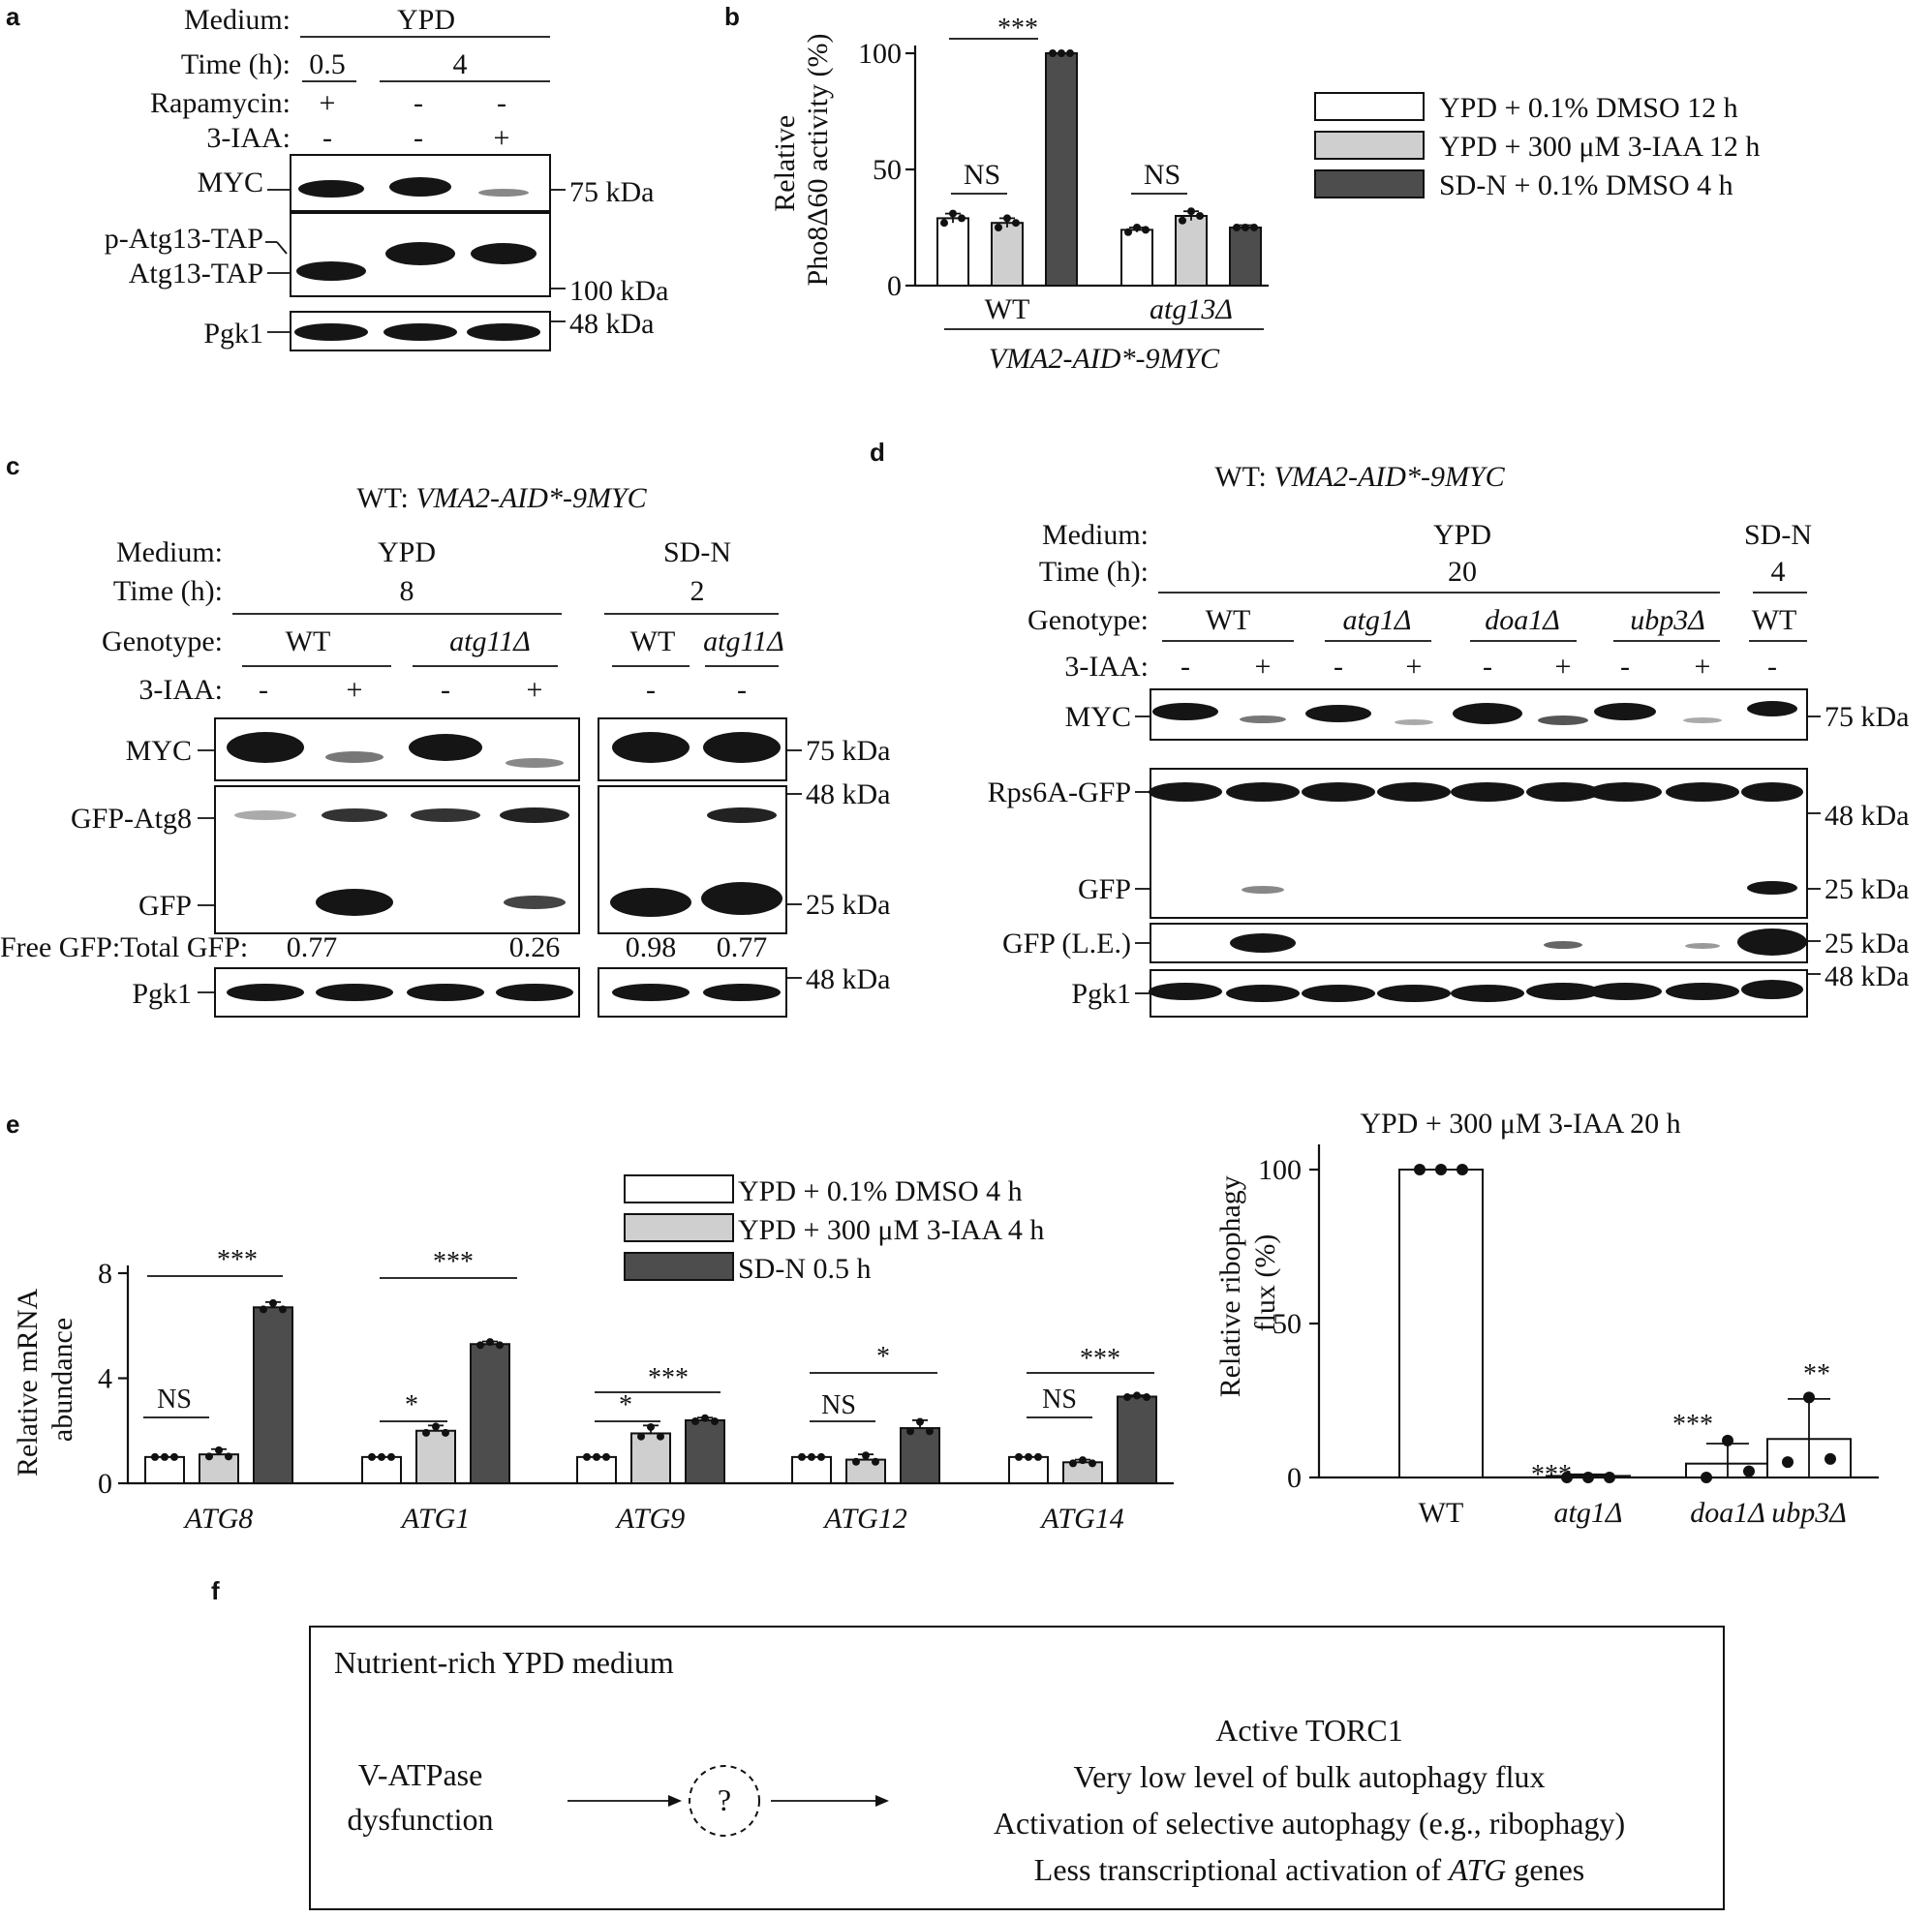  Describe the element at coordinates (230, 182) in the screenshot. I see `a-row-myc: MYC` at that location.